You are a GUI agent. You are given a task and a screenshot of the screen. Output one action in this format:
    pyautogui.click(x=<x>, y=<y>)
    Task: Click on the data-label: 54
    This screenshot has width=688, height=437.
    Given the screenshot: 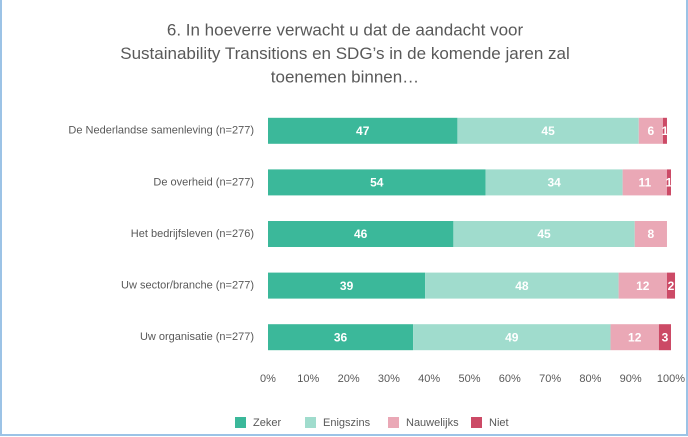 What is the action you would take?
    pyautogui.click(x=377, y=183)
    